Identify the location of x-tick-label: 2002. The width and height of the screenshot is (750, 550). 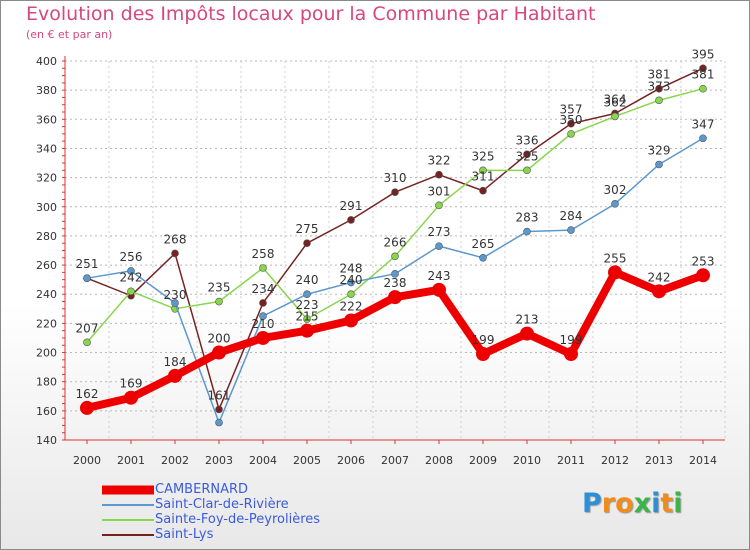
(175, 460).